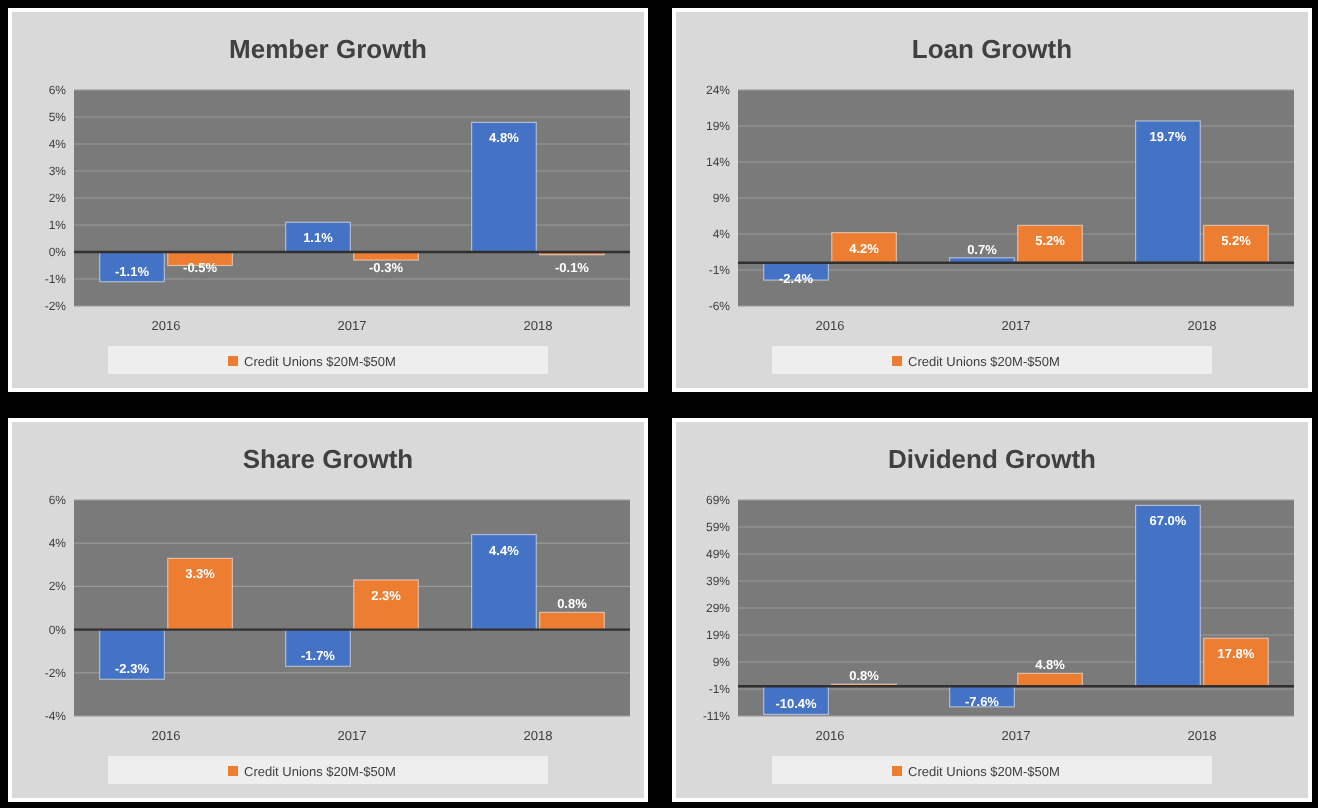 This screenshot has width=1318, height=808. Describe the element at coordinates (992, 459) in the screenshot. I see `chart-title: Dividend Growth` at that location.